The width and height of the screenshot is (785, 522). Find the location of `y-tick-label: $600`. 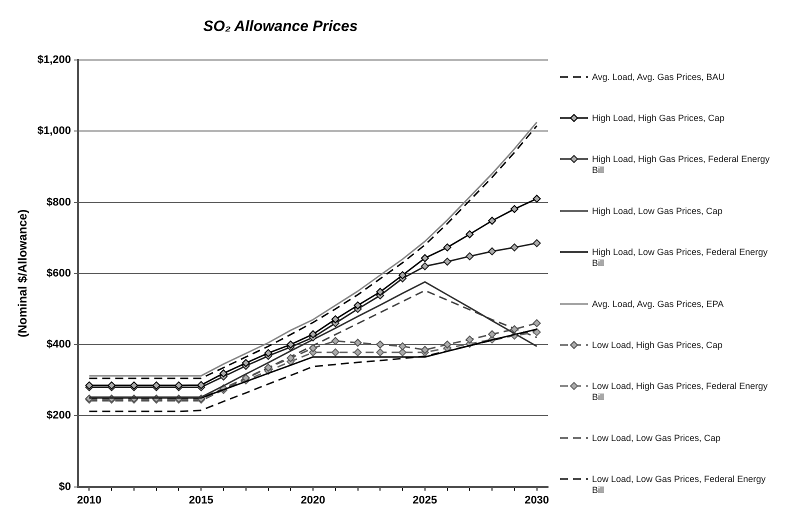

y-tick-label: $600 is located at coordinates (59, 273).